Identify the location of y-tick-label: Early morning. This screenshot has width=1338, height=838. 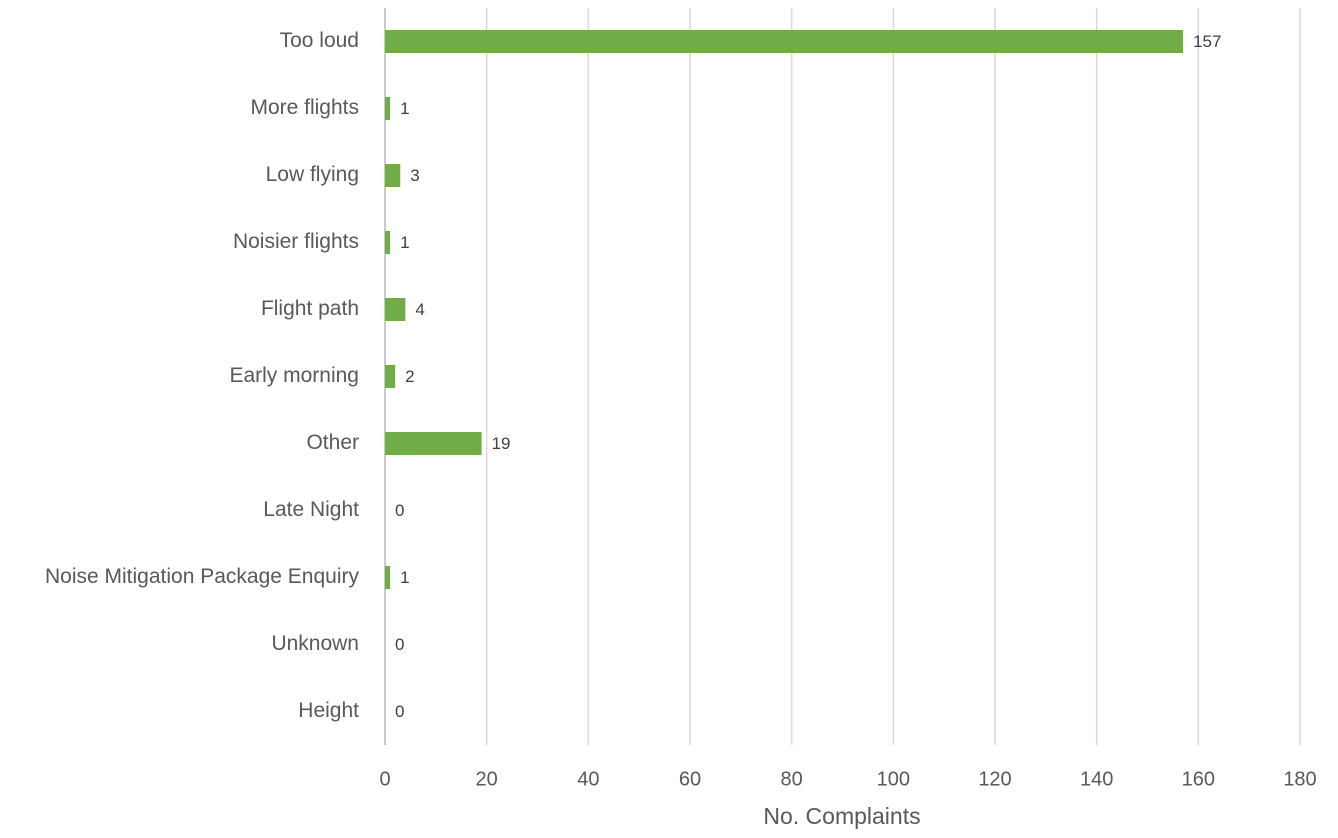
(294, 375).